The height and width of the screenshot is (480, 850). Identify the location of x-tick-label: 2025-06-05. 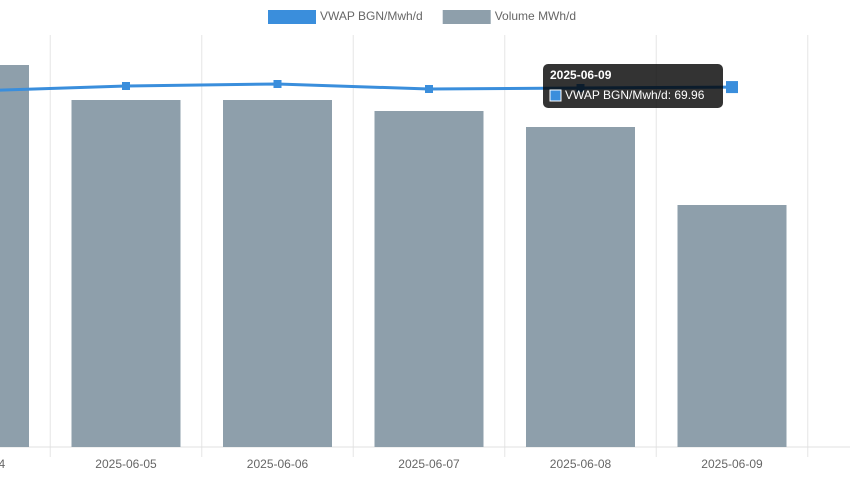
(126, 464).